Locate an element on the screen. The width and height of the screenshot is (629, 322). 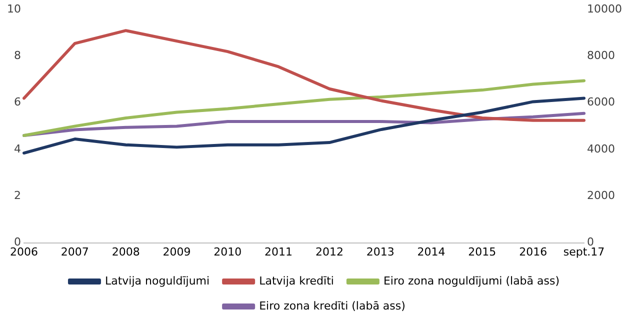
x-tick-label: 2013 is located at coordinates (380, 251).